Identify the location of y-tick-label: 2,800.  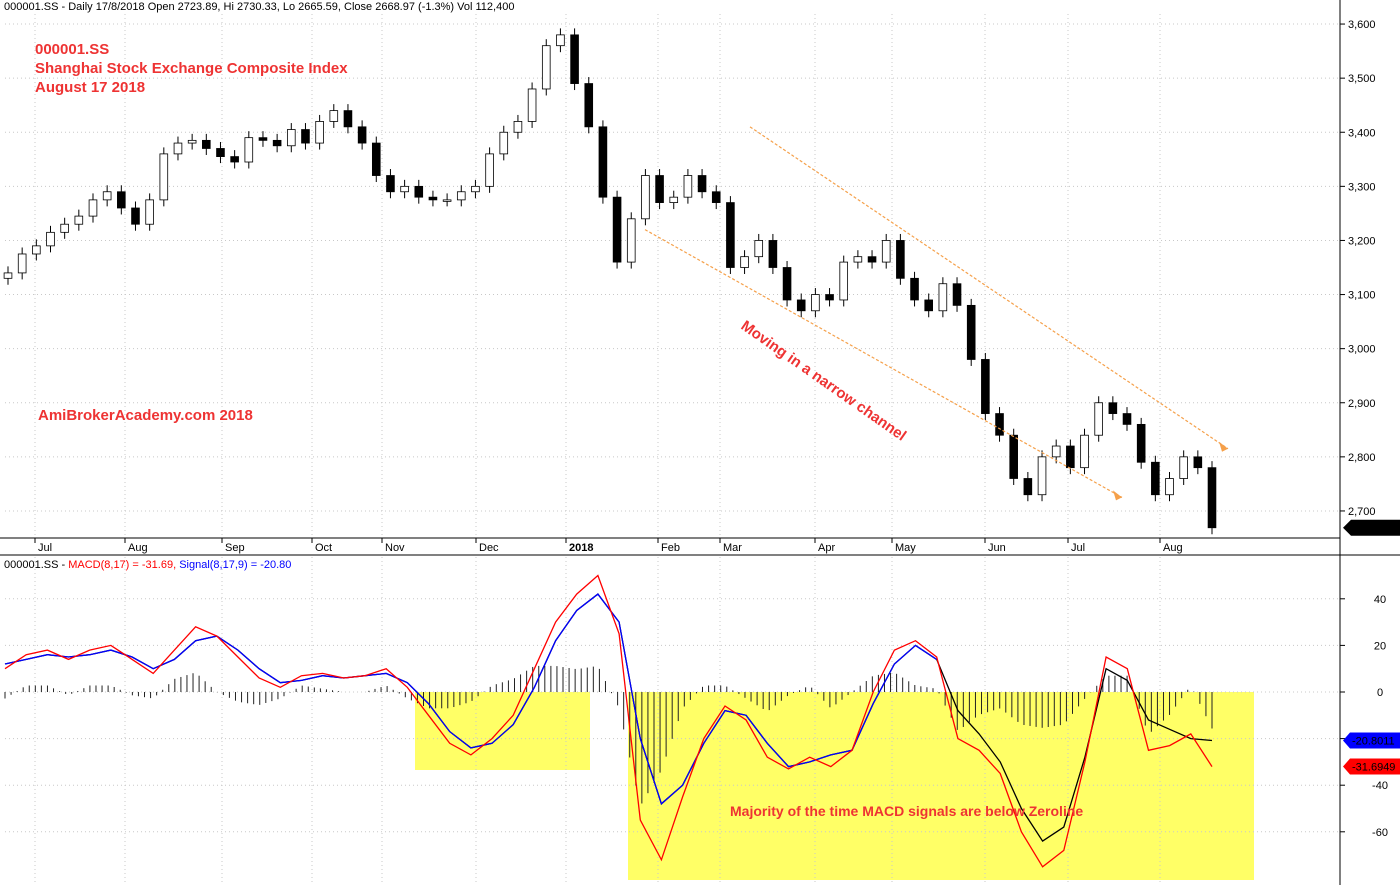
(1362, 458).